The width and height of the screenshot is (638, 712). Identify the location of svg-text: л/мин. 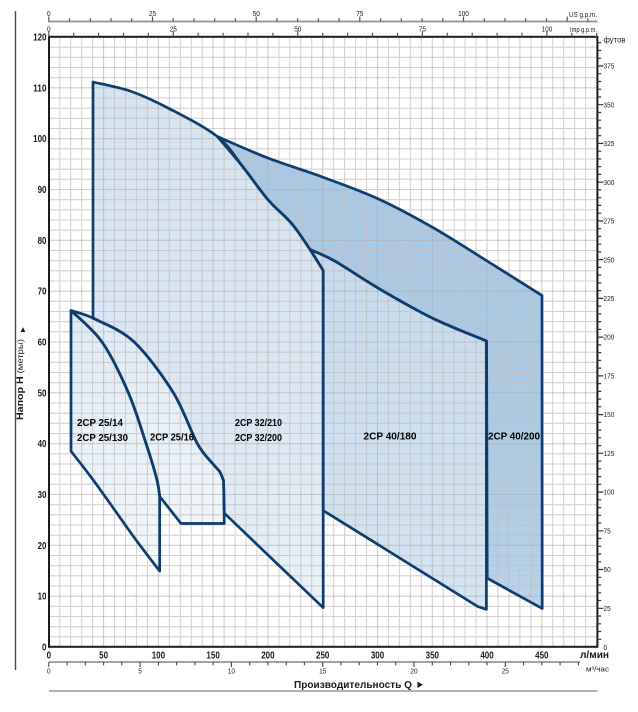
(594, 655).